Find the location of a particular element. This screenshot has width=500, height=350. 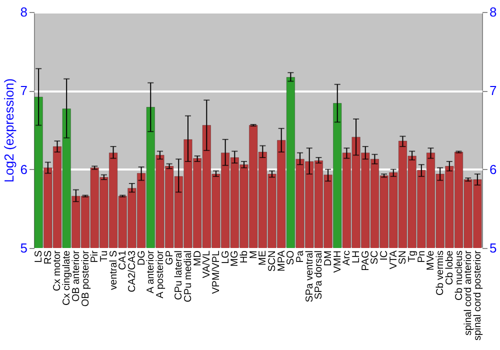

x-tick-label: SN is located at coordinates (403, 257).